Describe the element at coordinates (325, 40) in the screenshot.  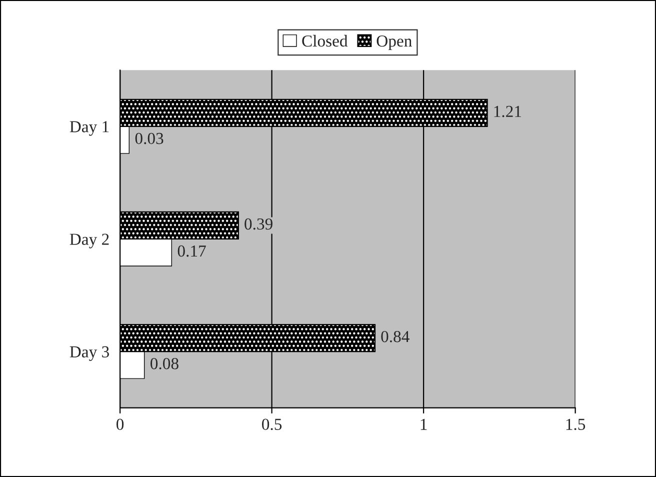
I see `legend-label: Closed` at that location.